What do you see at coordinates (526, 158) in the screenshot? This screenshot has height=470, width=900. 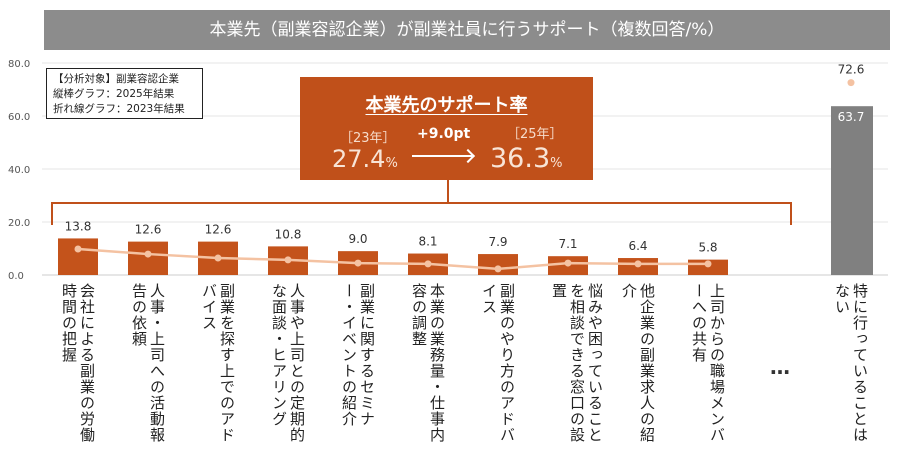 I see `callout-value-2025: 36.3%` at bounding box center [526, 158].